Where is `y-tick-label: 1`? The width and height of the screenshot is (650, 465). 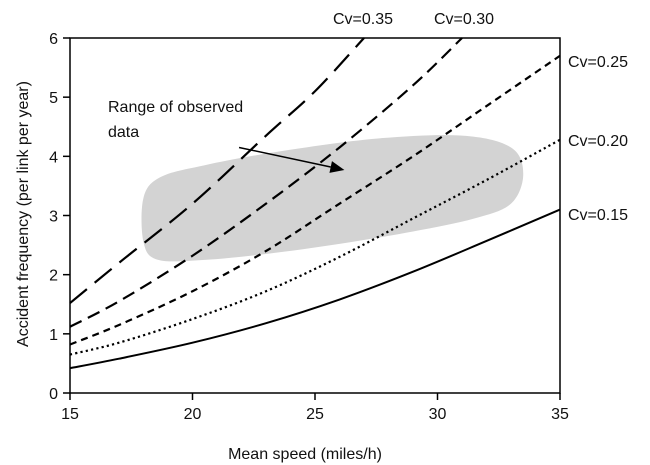 y-tick-label: 1 is located at coordinates (53, 335).